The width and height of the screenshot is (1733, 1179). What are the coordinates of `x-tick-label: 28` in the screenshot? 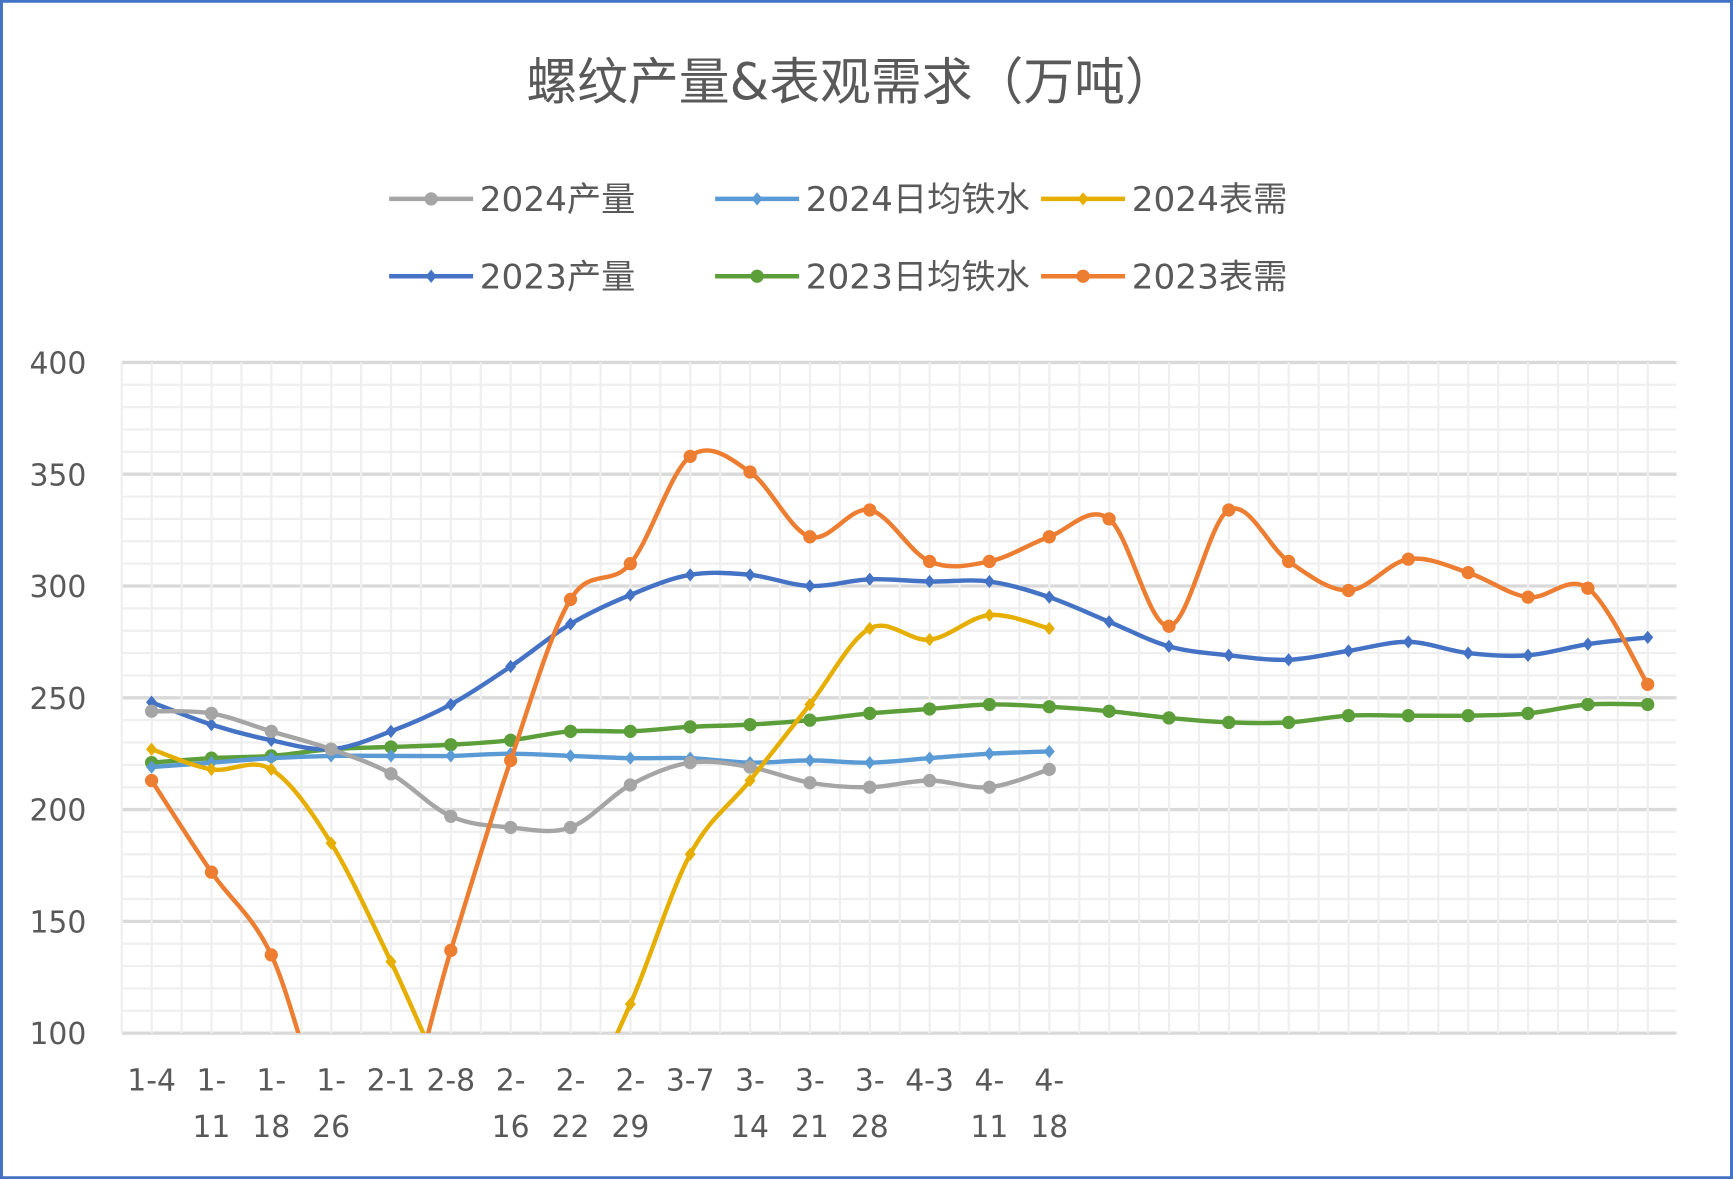 It's located at (870, 1127).